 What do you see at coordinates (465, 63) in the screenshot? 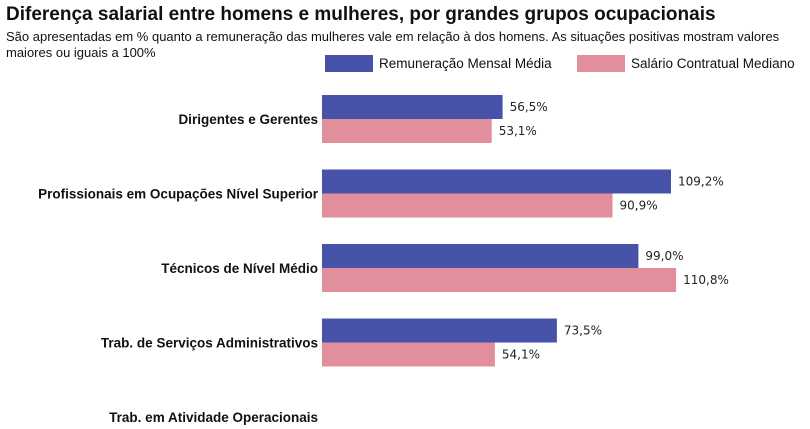
I see `legend-label: Remuneração Mensal Média` at bounding box center [465, 63].